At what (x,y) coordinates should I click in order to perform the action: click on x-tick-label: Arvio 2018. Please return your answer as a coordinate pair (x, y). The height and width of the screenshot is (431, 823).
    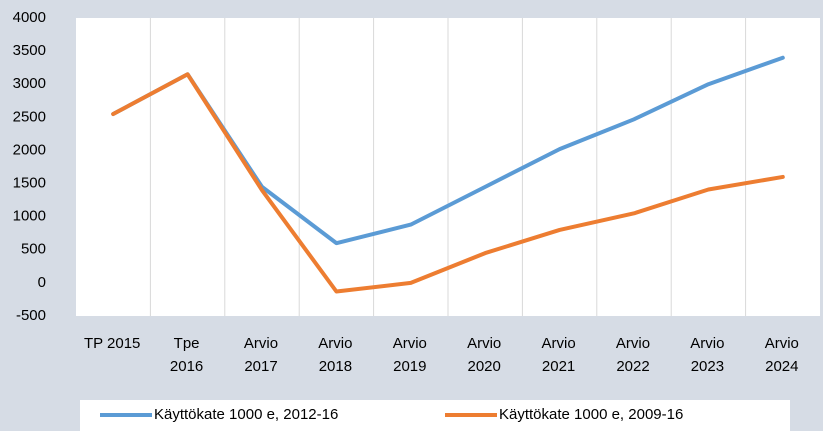
    Looking at the image, I should click on (335, 355).